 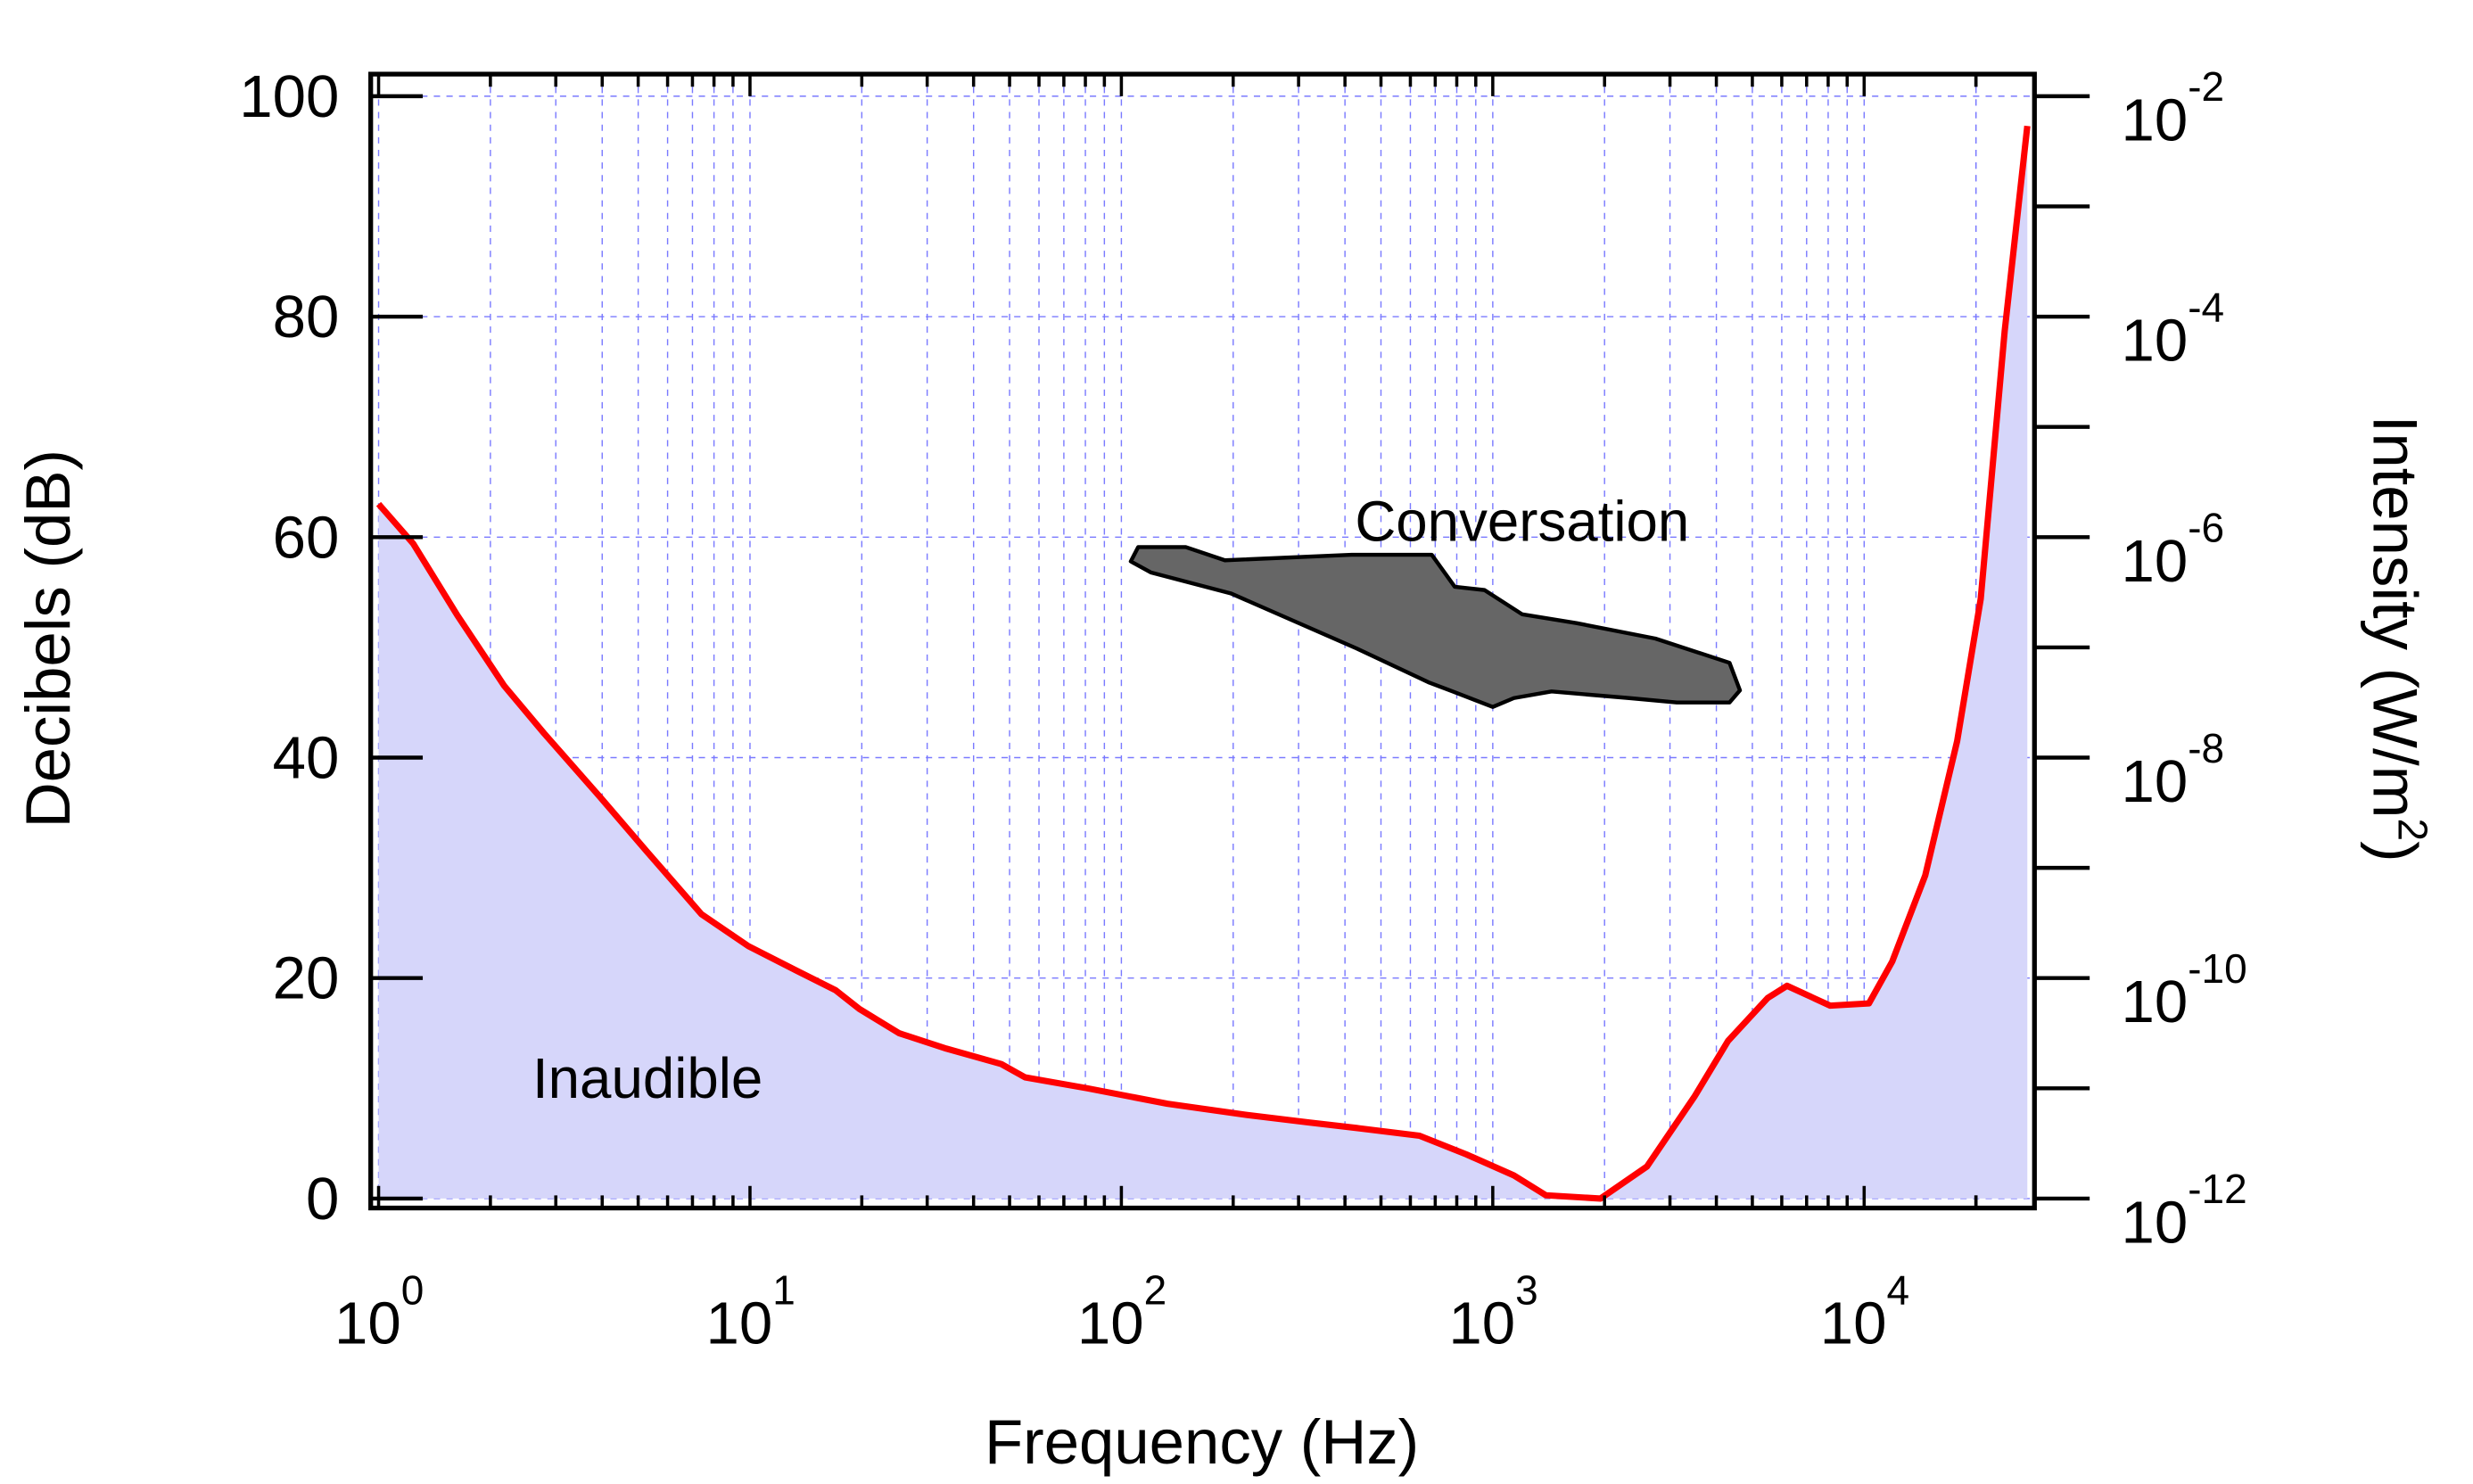 What do you see at coordinates (323, 1199) in the screenshot?
I see `y-tick-label: 0` at bounding box center [323, 1199].